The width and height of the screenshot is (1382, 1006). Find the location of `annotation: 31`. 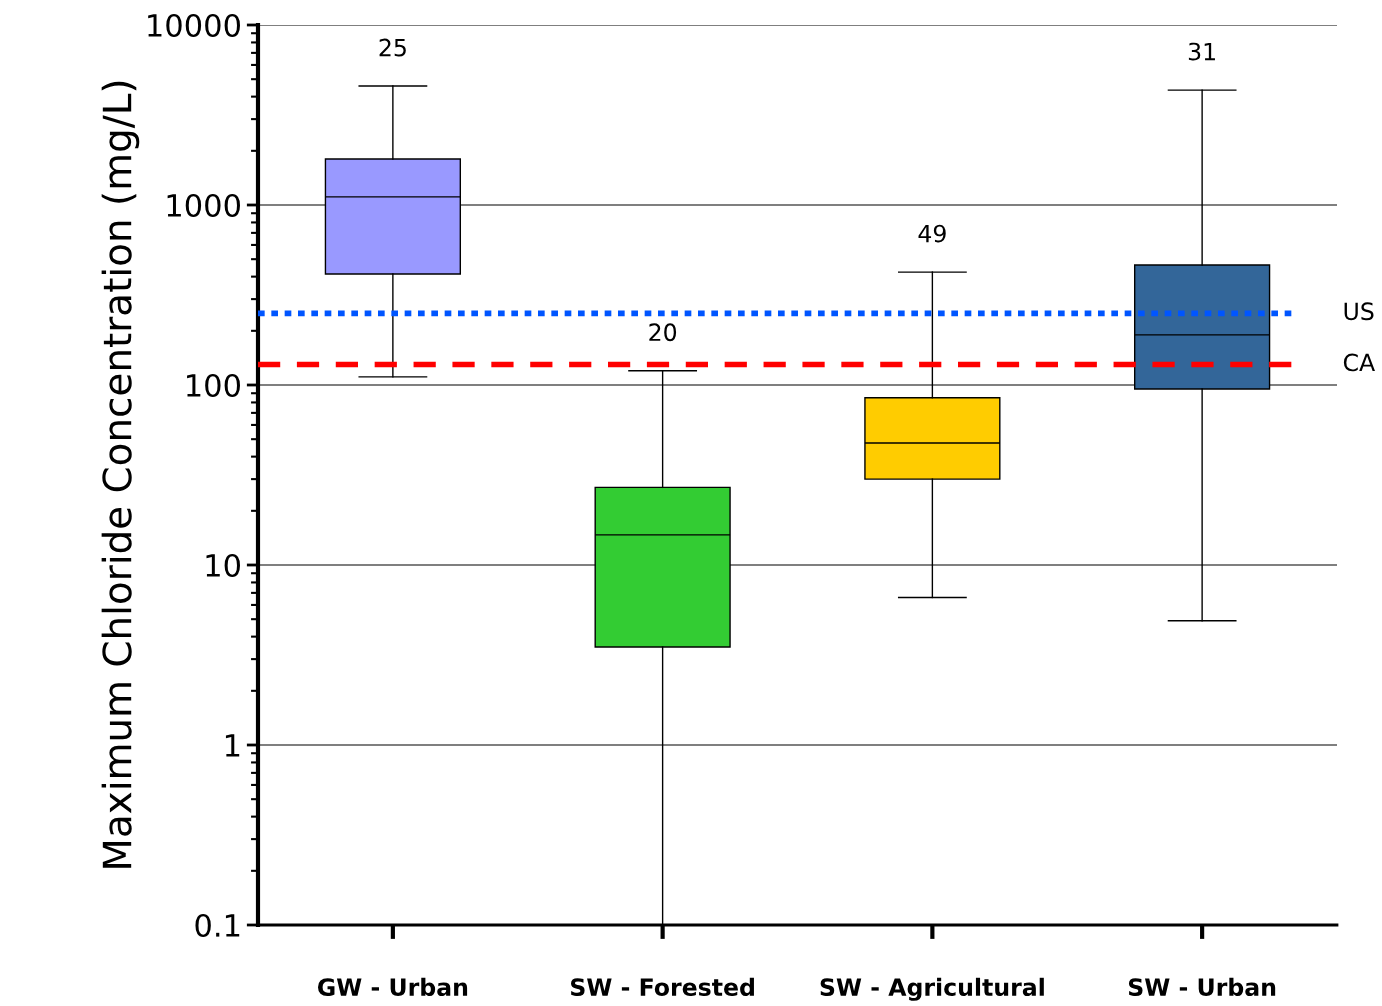

annotation: 31 is located at coordinates (1201, 51).